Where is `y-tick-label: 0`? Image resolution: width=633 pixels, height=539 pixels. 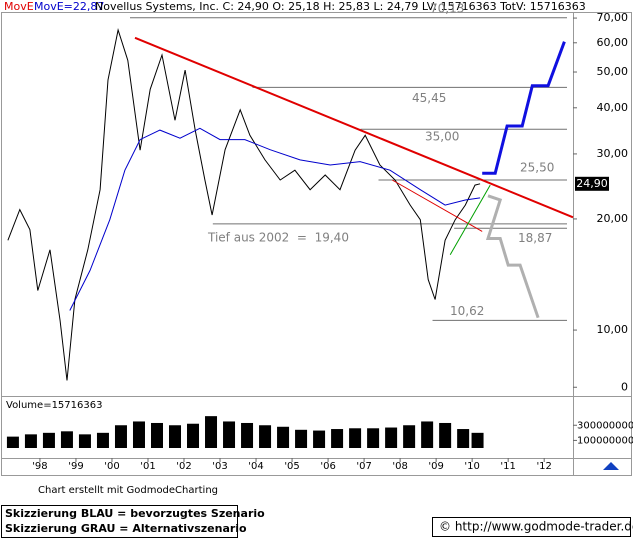
y-tick-label: 0 is located at coordinates (624, 386).